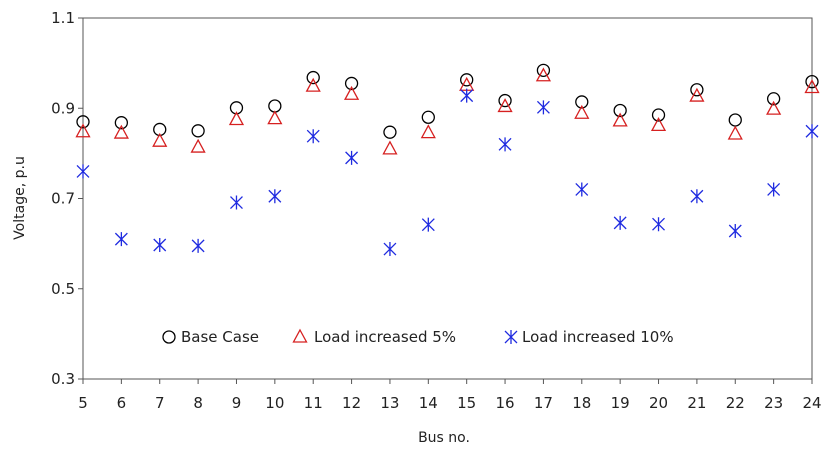 Image resolution: width=821 pixels, height=449 pixels. I want to click on x-tick-label: 10, so click(274, 403).